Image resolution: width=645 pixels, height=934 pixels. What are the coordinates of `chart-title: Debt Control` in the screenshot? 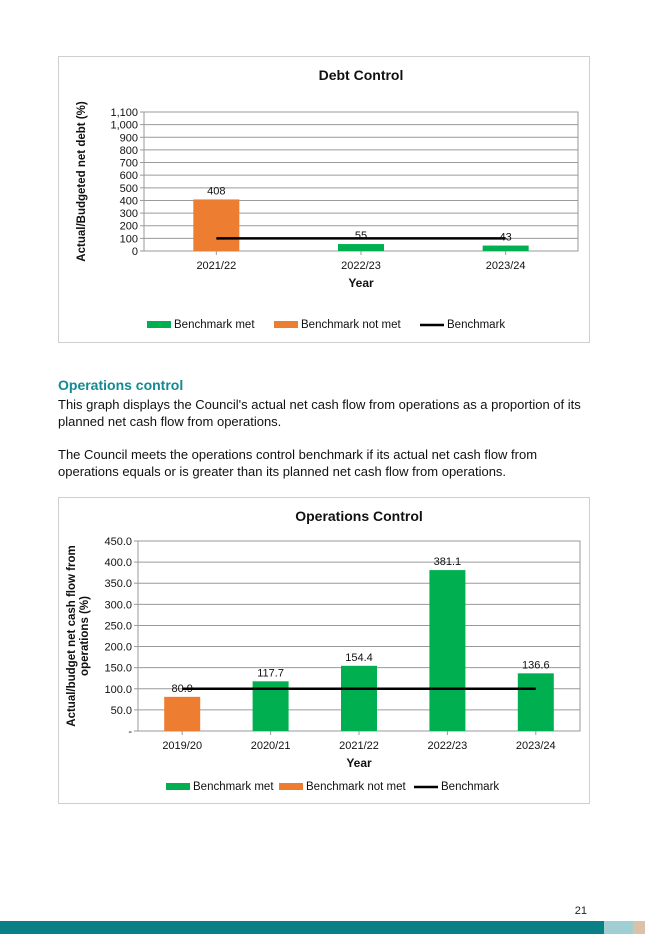 It's located at (361, 75).